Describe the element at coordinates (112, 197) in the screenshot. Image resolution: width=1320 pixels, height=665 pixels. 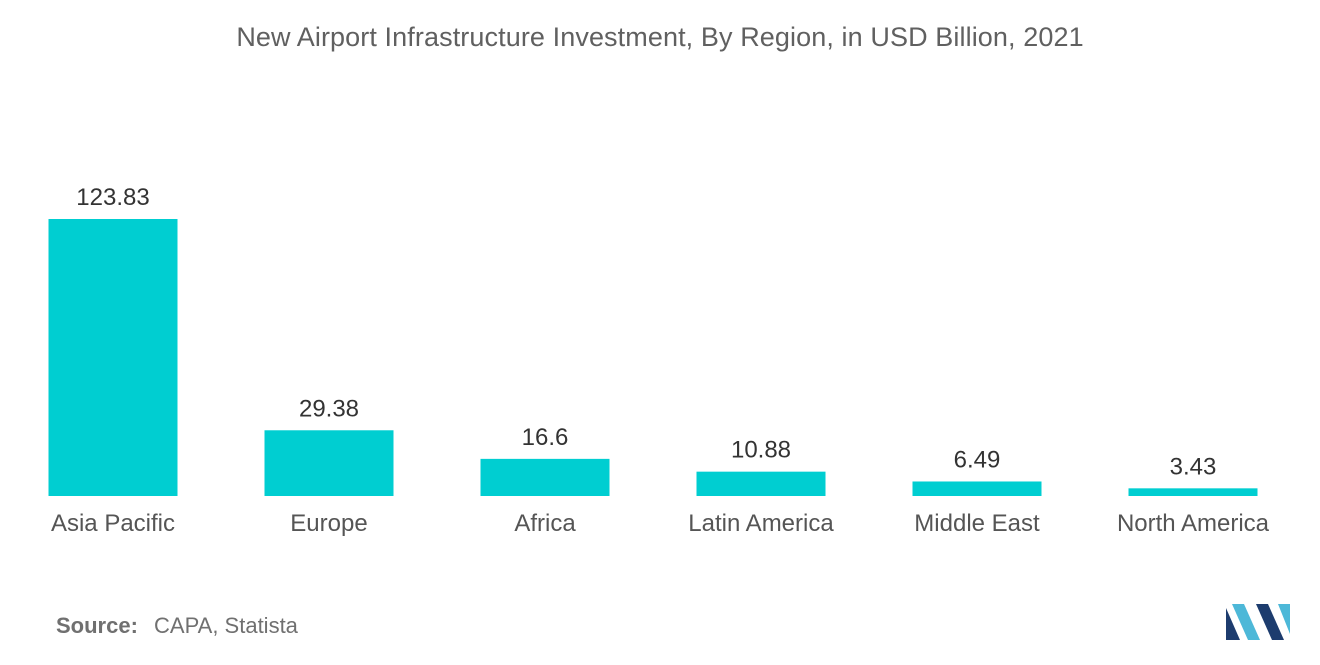
I see `value-label-asia-pacific: 123.83` at that location.